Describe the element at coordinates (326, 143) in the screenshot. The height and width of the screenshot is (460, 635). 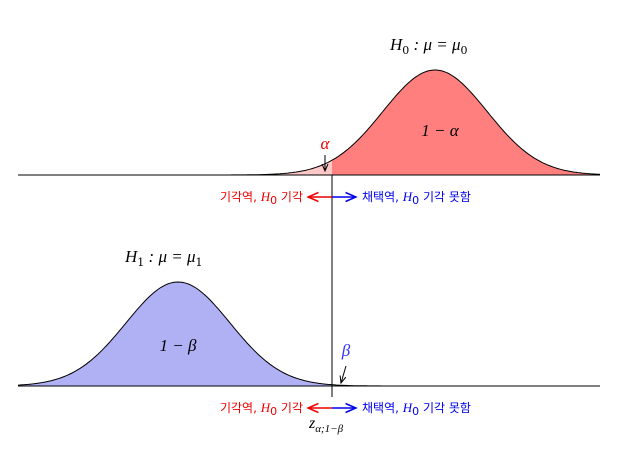
I see `tail-label: α` at that location.